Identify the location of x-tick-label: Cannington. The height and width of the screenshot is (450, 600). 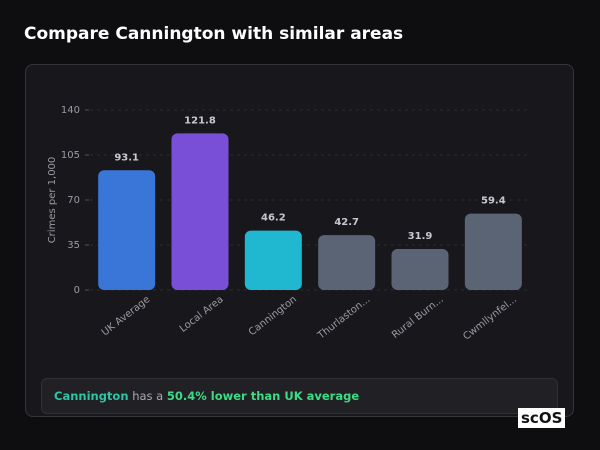
(273, 316).